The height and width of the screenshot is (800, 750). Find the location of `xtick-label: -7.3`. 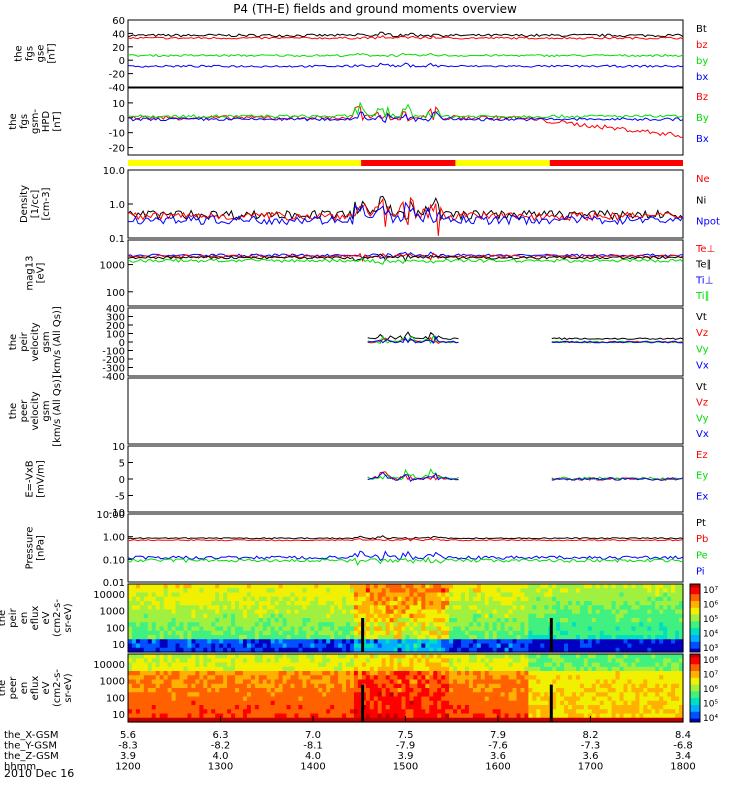

xtick-label: -7.3 is located at coordinates (591, 746).